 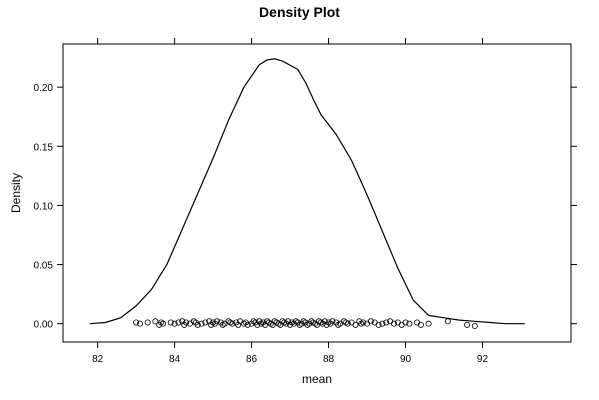 I want to click on x-tick-label: 82, so click(x=98, y=359).